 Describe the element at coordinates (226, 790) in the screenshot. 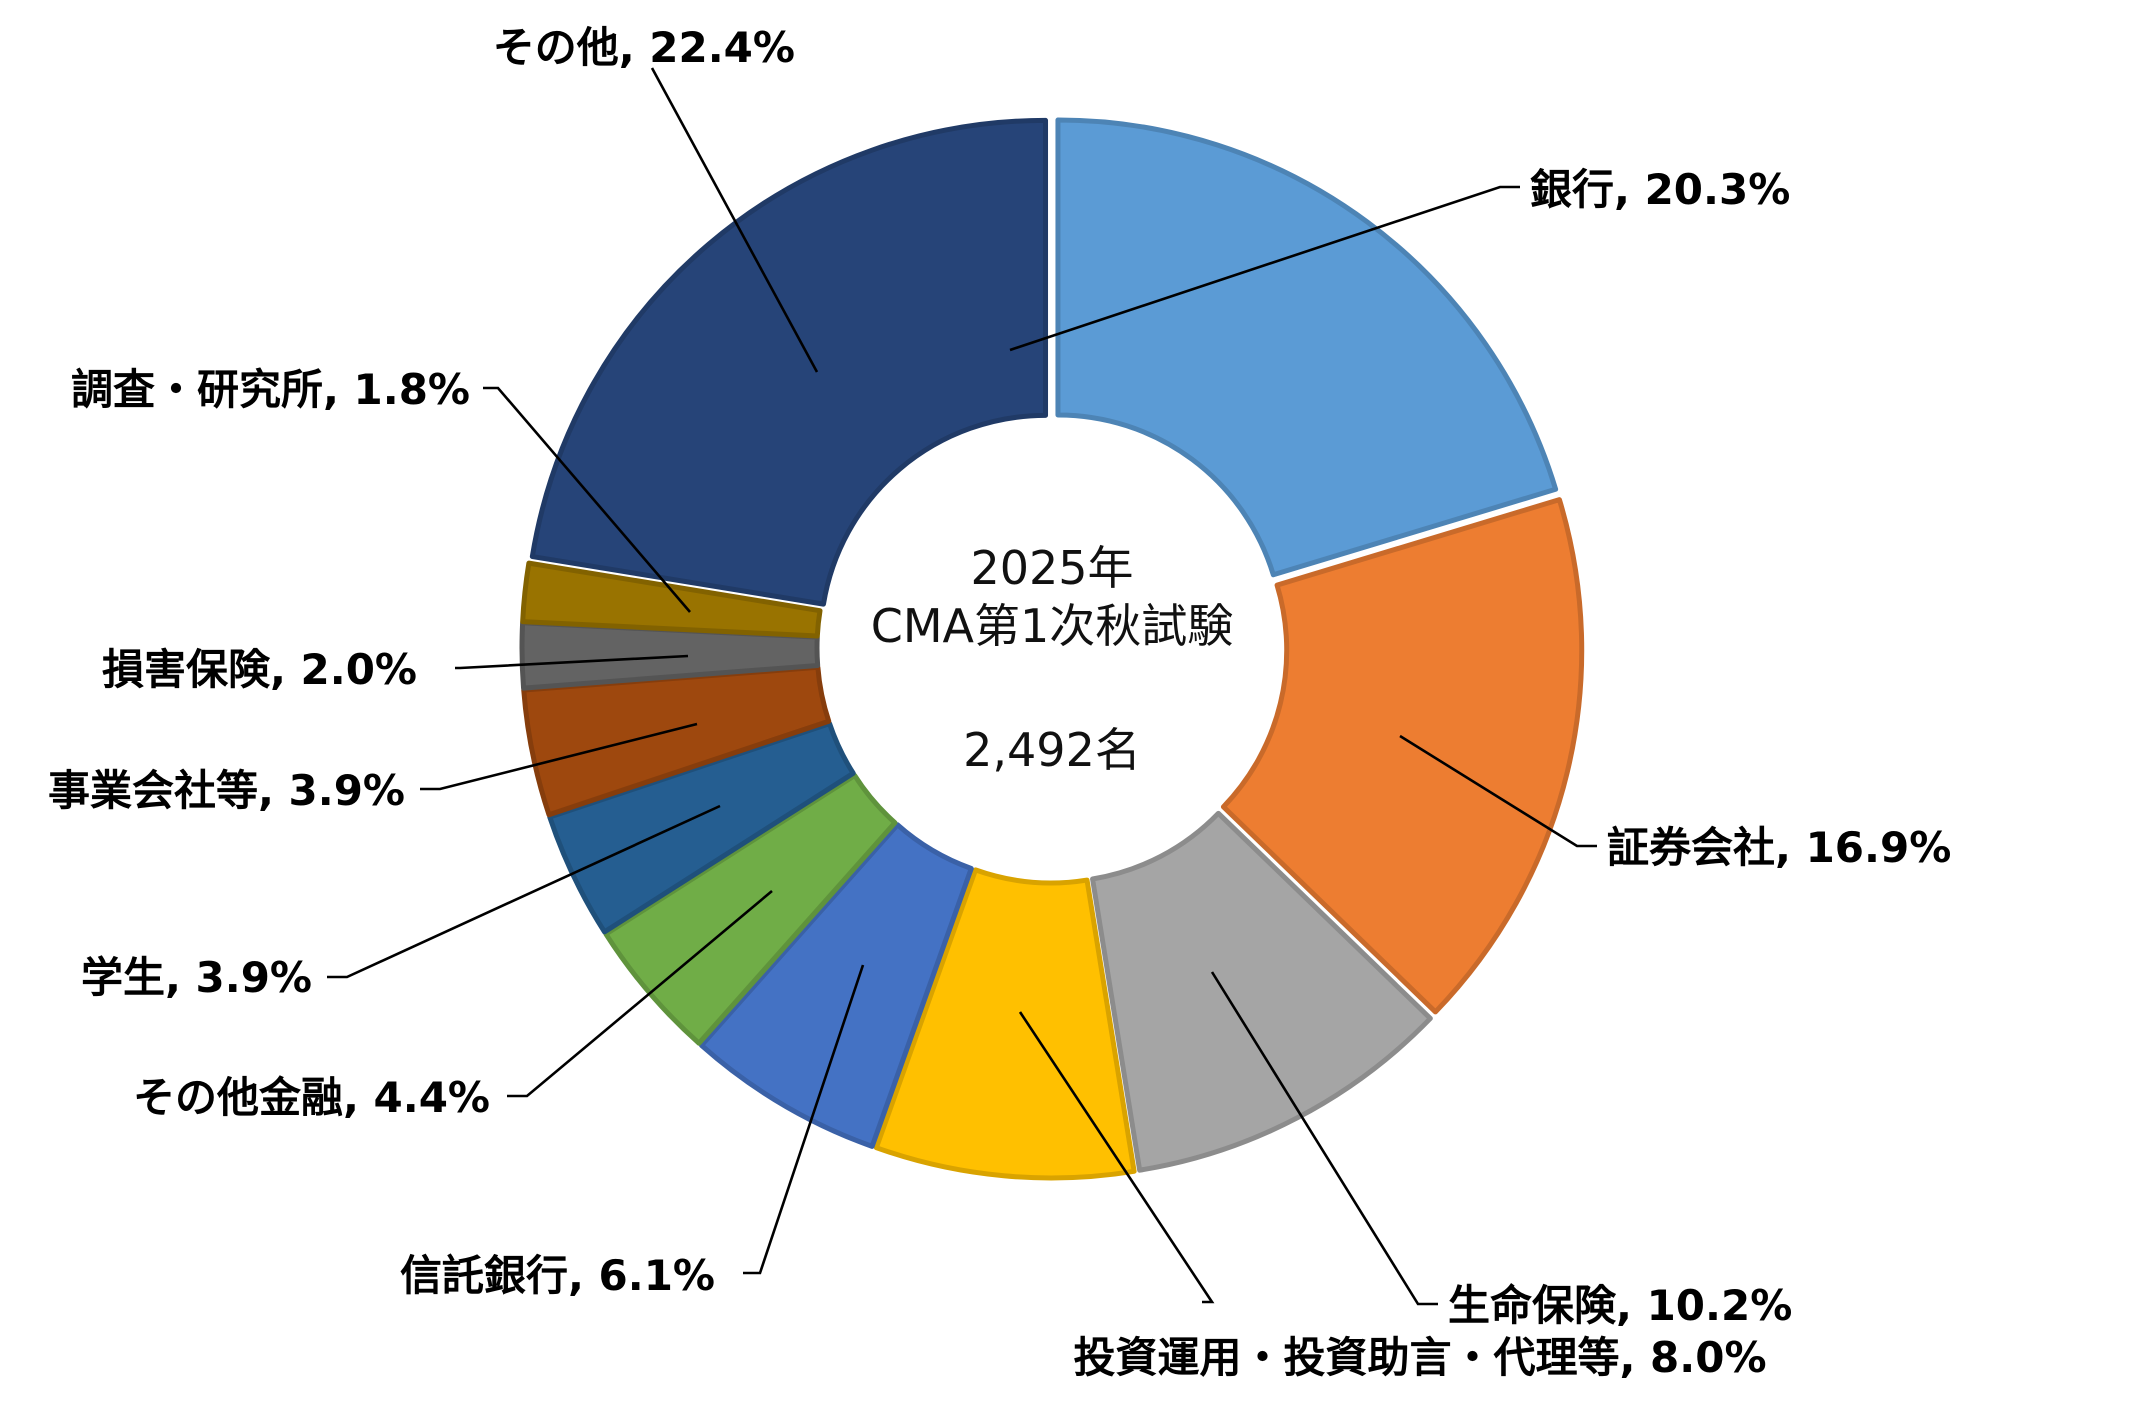

I see `slice-label-8: 事業会社等, 3.9%` at that location.